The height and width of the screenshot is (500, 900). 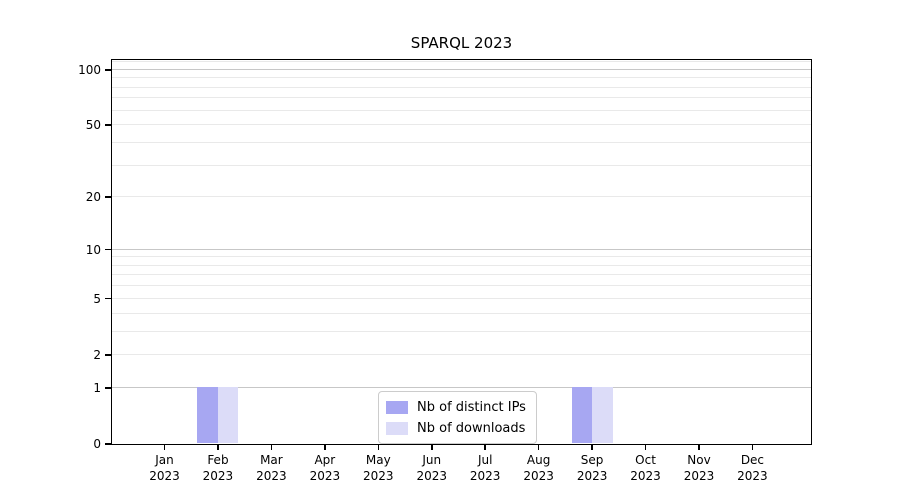 What do you see at coordinates (471, 407) in the screenshot?
I see `legend-label-distinct-ips: Nb of distinct IPs` at bounding box center [471, 407].